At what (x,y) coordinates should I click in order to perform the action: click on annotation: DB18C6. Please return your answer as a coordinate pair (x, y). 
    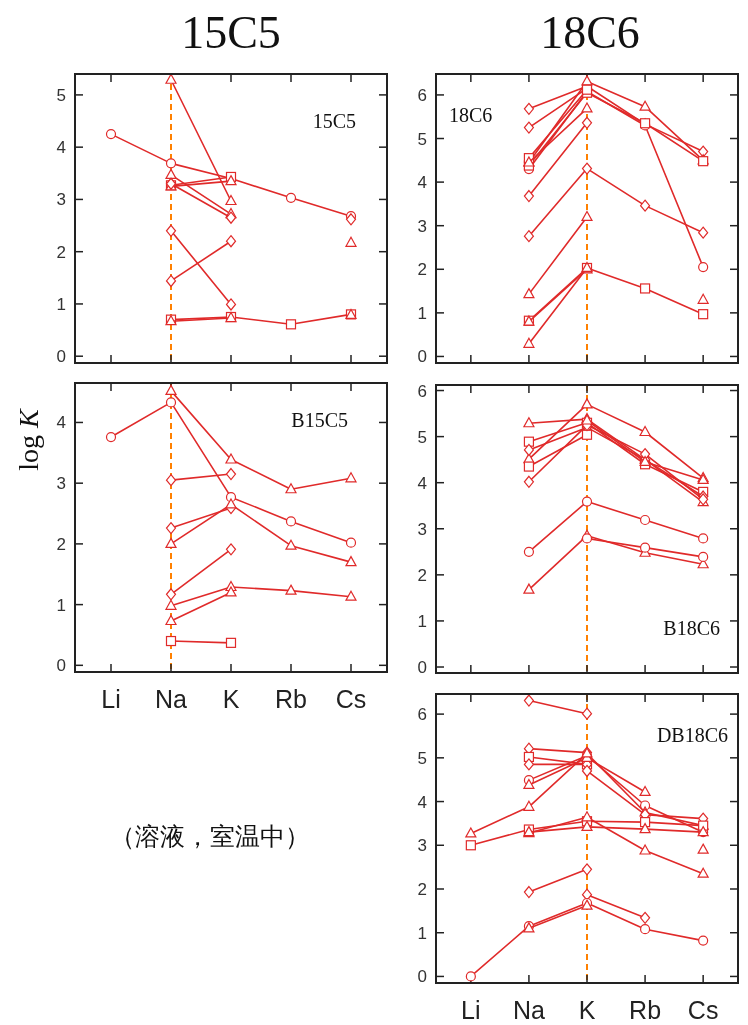
    Looking at the image, I should click on (692, 735).